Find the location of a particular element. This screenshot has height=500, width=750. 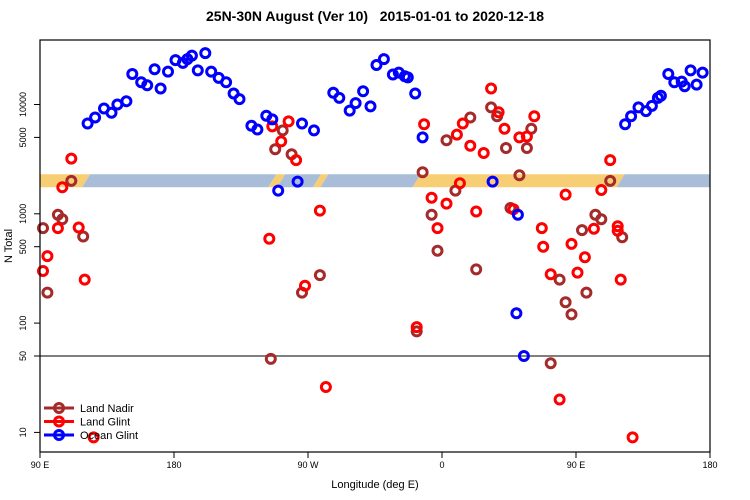

y-tick-label: 500 is located at coordinates (23, 246).